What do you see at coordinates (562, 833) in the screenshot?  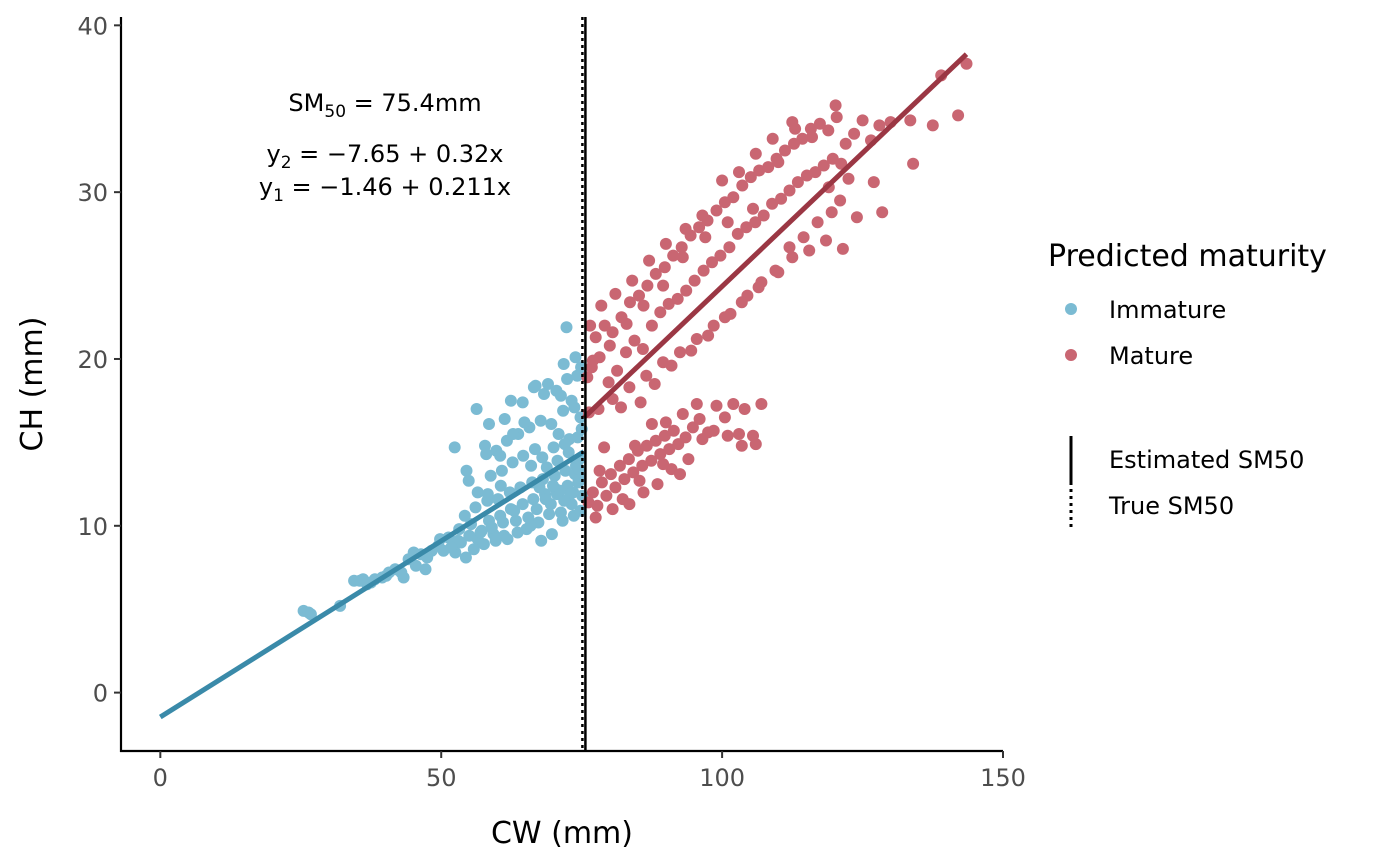 I see `x-axis-title: CW (mm)` at bounding box center [562, 833].